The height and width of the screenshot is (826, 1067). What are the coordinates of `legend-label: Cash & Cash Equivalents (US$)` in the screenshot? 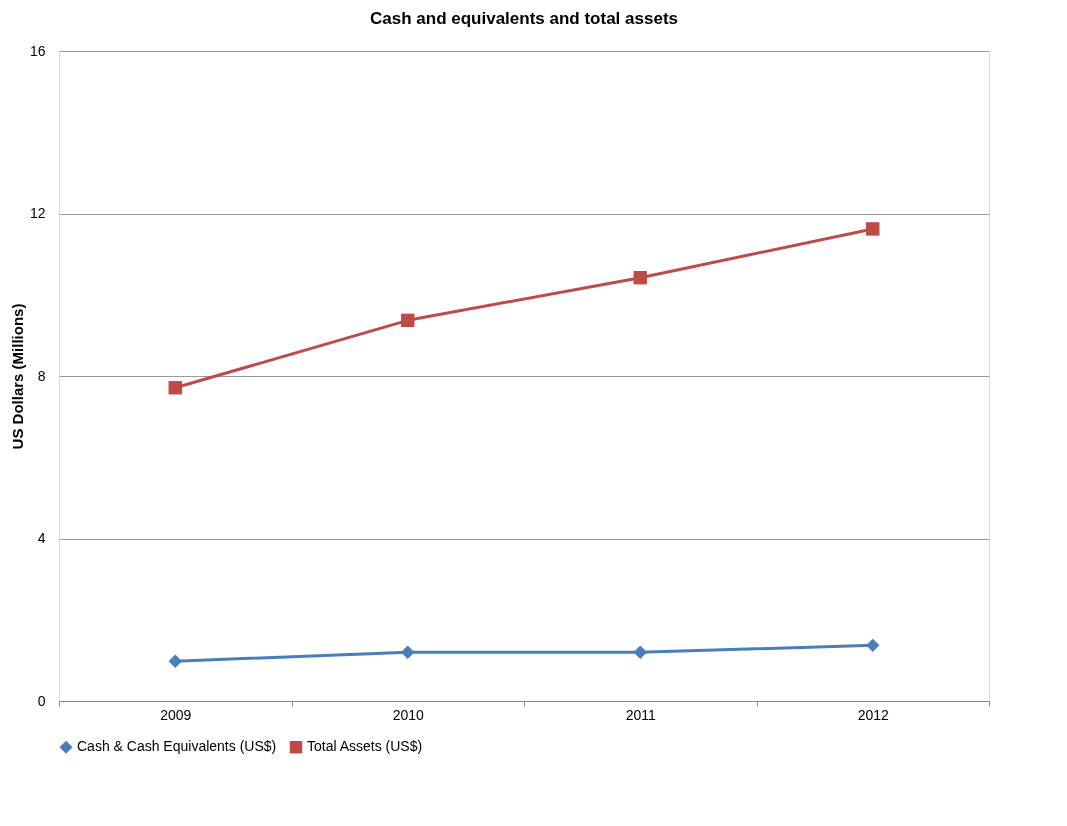 It's located at (177, 746).